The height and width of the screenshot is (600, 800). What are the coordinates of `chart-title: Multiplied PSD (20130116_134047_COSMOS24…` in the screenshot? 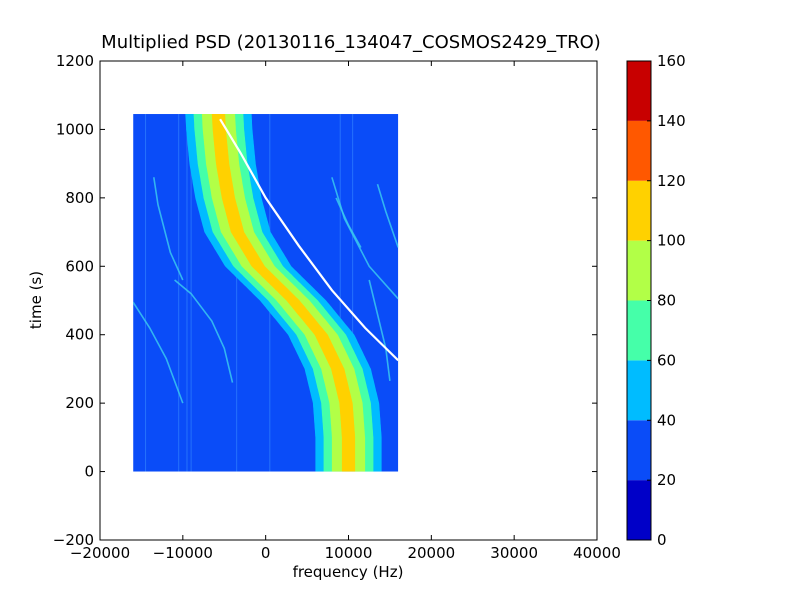 It's located at (351, 42).